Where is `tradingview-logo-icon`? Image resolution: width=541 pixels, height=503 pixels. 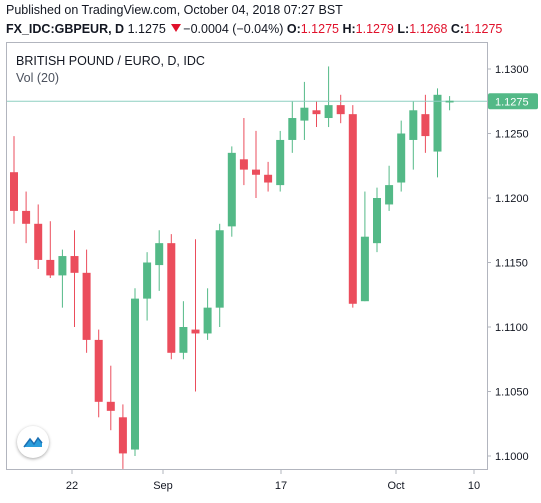 tradingview-logo-icon is located at coordinates (33, 442).